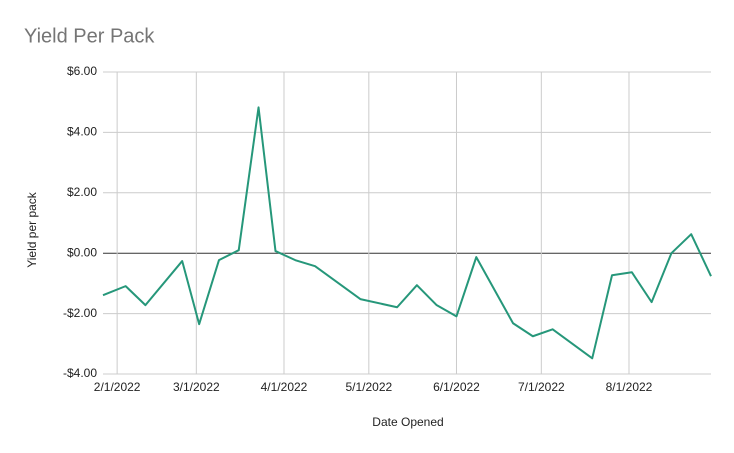 This screenshot has height=453, width=734. Describe the element at coordinates (117, 387) in the screenshot. I see `x-tick-label: 2/1/2022` at that location.